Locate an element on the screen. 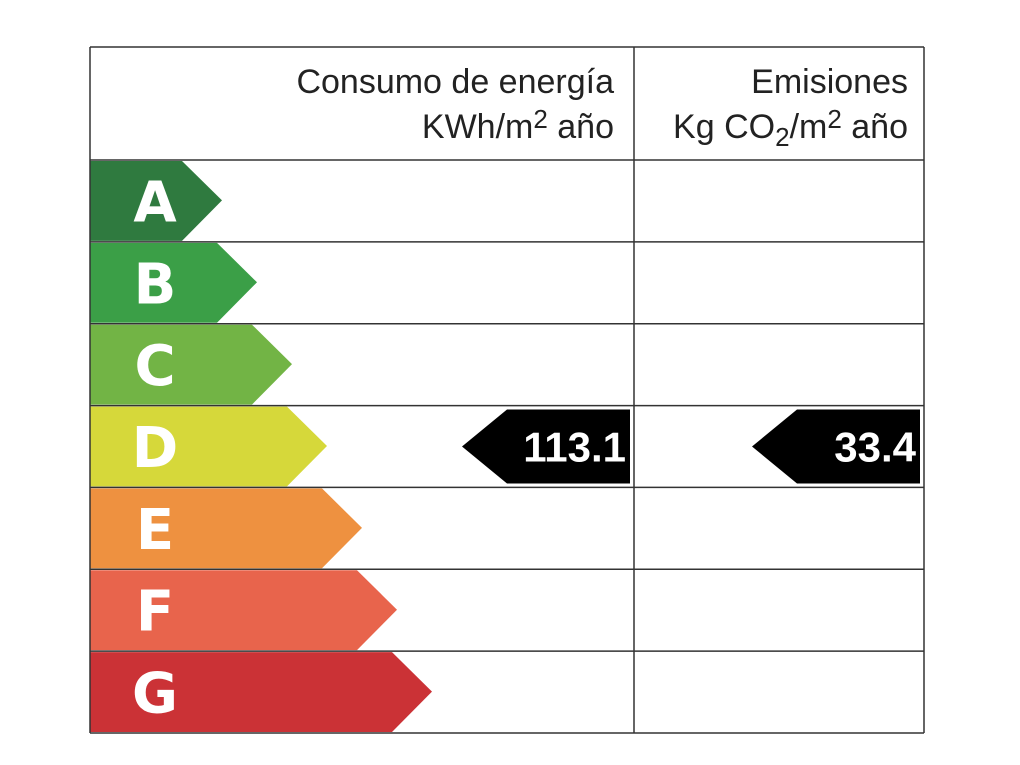 This screenshot has width=1020, height=765. rating-letter: C is located at coordinates (154, 366).